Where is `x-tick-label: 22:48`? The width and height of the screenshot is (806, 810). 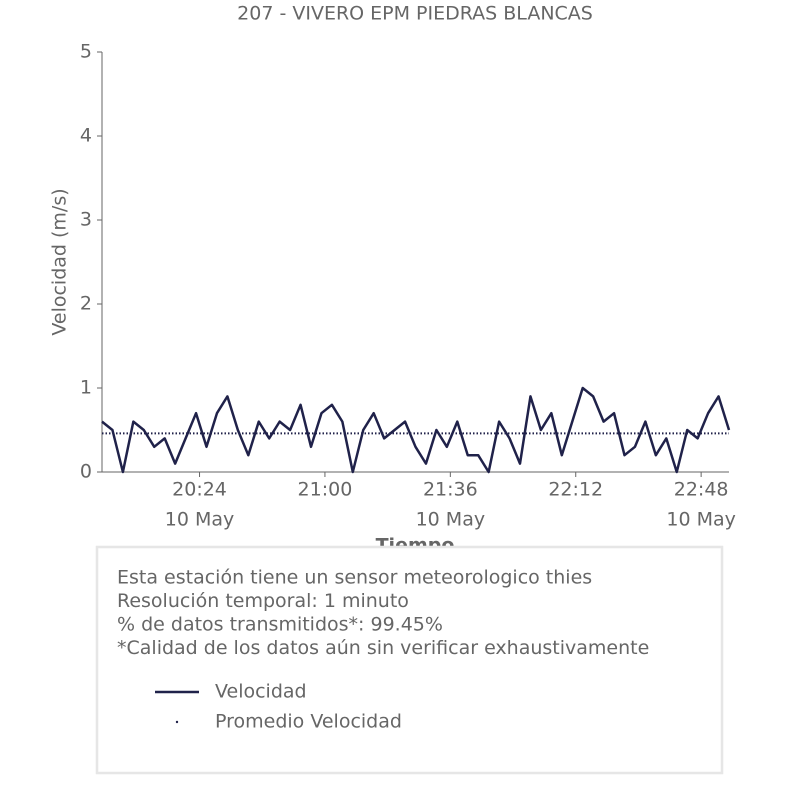 x-tick-label: 22:48 is located at coordinates (701, 490).